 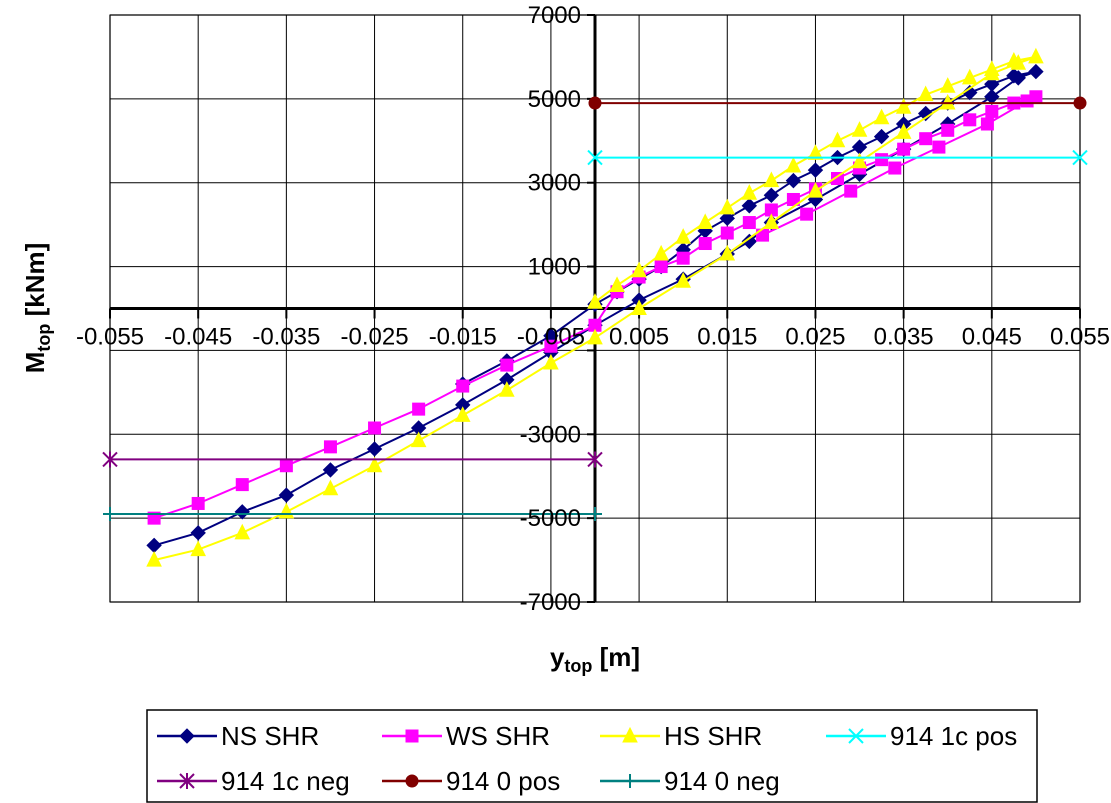 What do you see at coordinates (815, 337) in the screenshot?
I see `x-tick-label: 0.025` at bounding box center [815, 337].